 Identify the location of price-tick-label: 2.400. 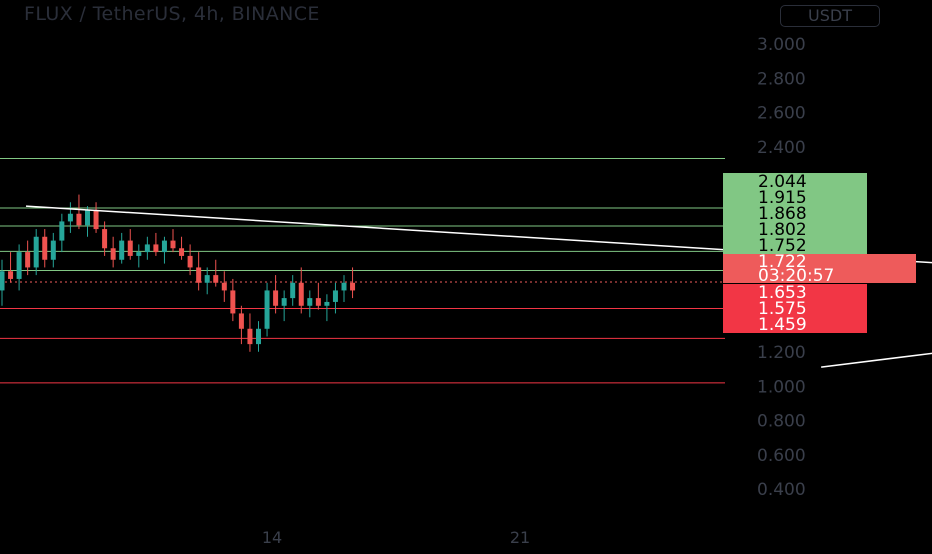
(781, 148).